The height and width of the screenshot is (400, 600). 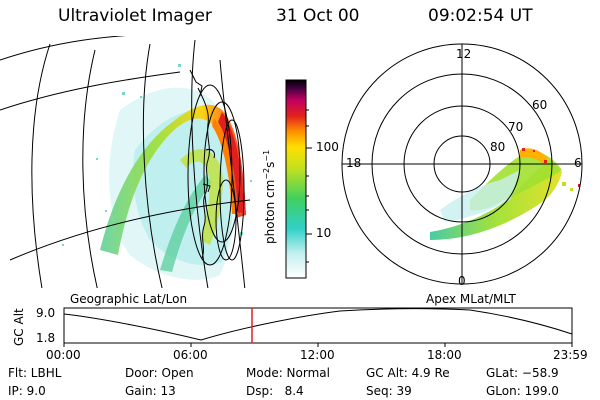 What do you see at coordinates (516, 127) in the screenshot?
I see `lat-label-70: 70` at bounding box center [516, 127].